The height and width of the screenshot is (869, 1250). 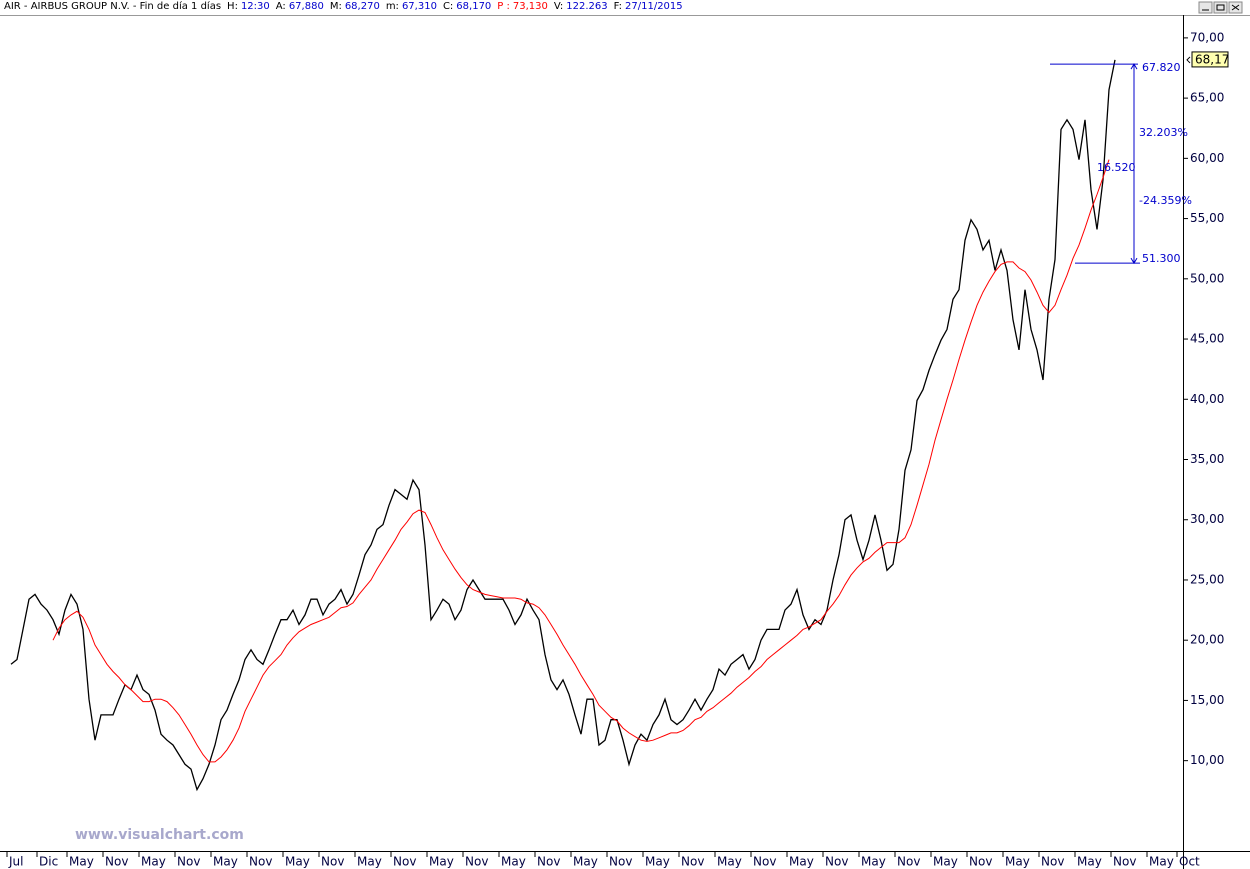 I want to click on last-price-marker, so click(x=1188, y=60).